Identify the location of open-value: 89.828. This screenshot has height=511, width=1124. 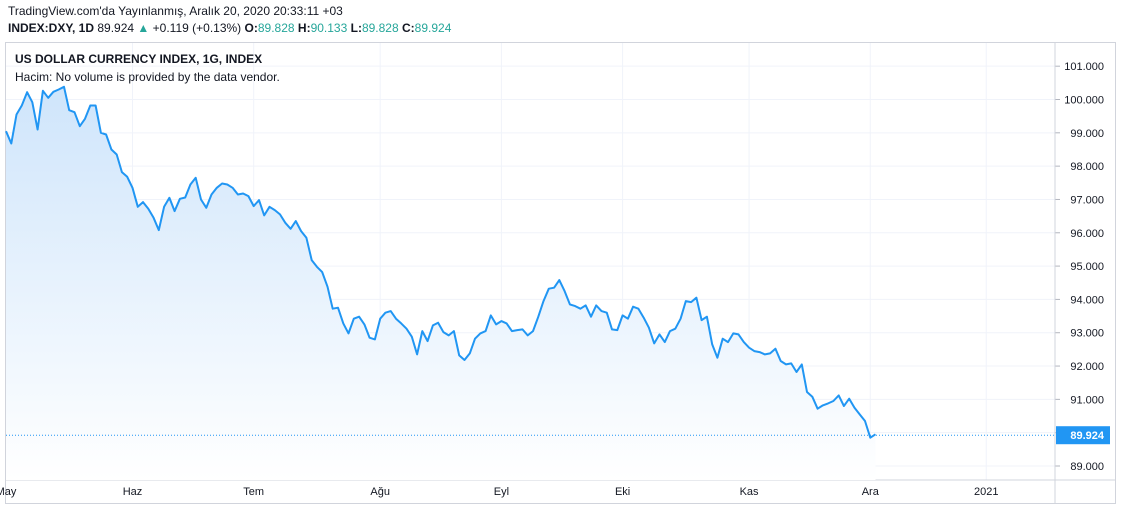
(276, 28).